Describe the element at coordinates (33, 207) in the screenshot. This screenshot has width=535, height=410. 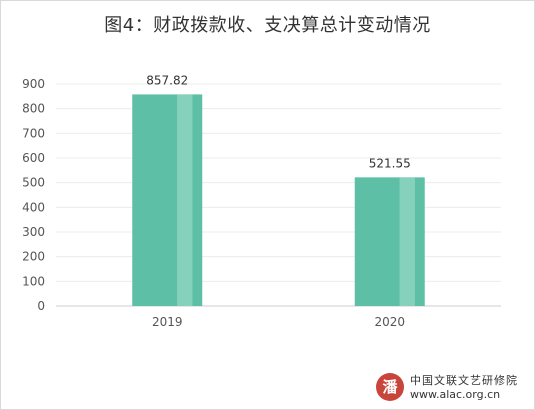
I see `y-tick-label: 400` at that location.